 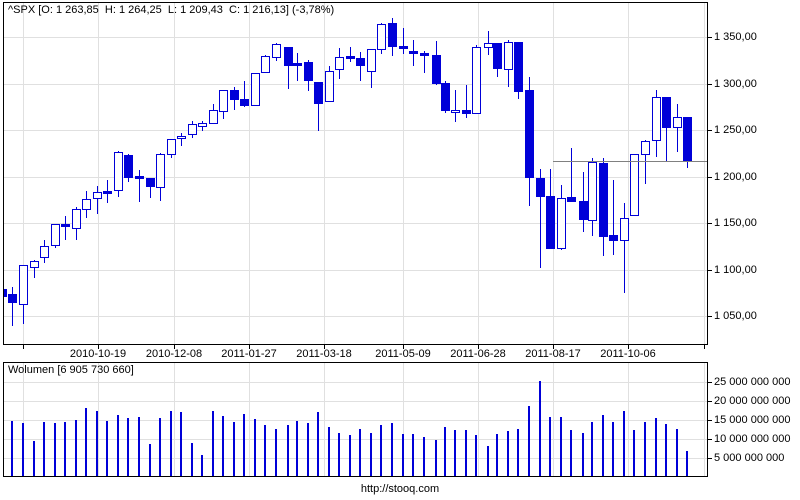 I want to click on volume-axis-label: 25 000 000 000, so click(x=752, y=382).